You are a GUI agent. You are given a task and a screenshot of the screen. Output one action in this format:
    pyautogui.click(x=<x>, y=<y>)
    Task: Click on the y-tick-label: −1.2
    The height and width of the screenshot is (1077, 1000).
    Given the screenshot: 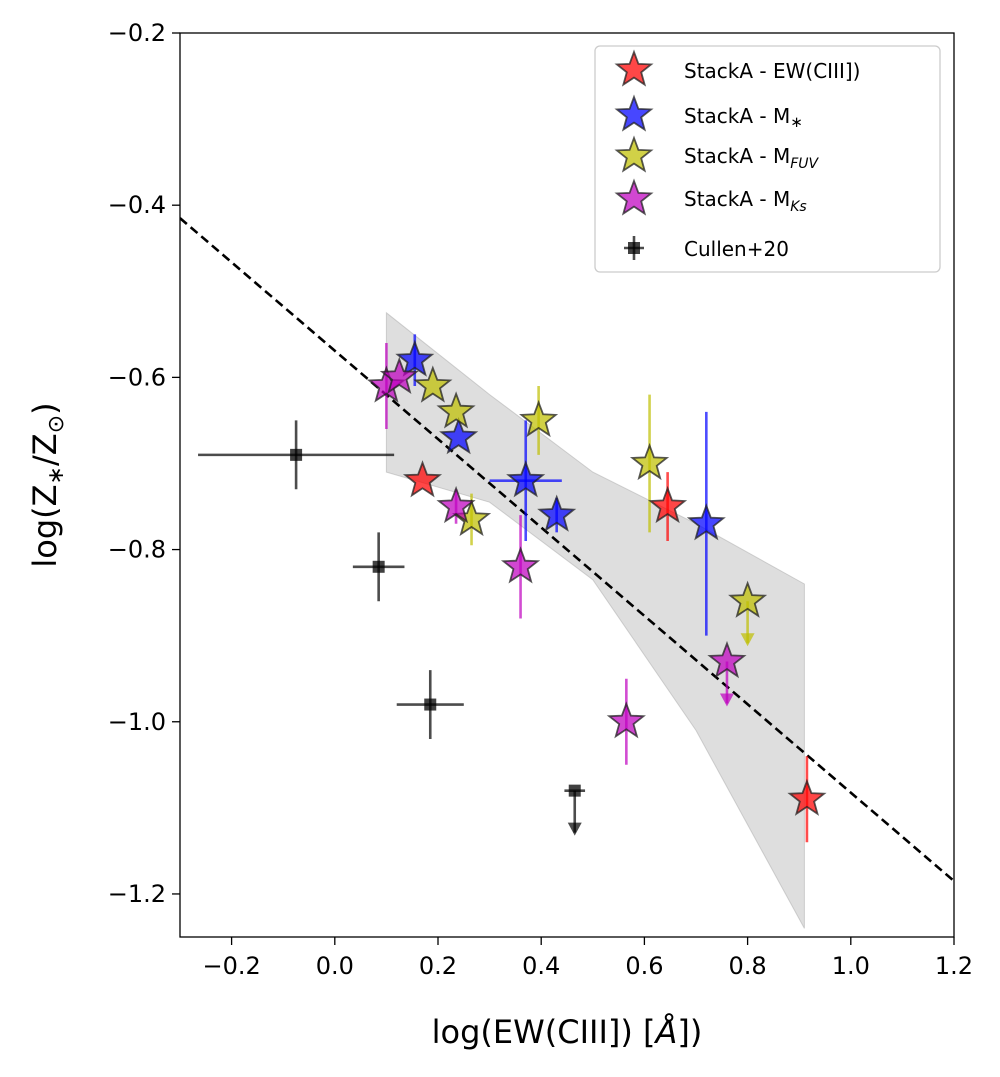 What is the action you would take?
    pyautogui.click(x=137, y=894)
    